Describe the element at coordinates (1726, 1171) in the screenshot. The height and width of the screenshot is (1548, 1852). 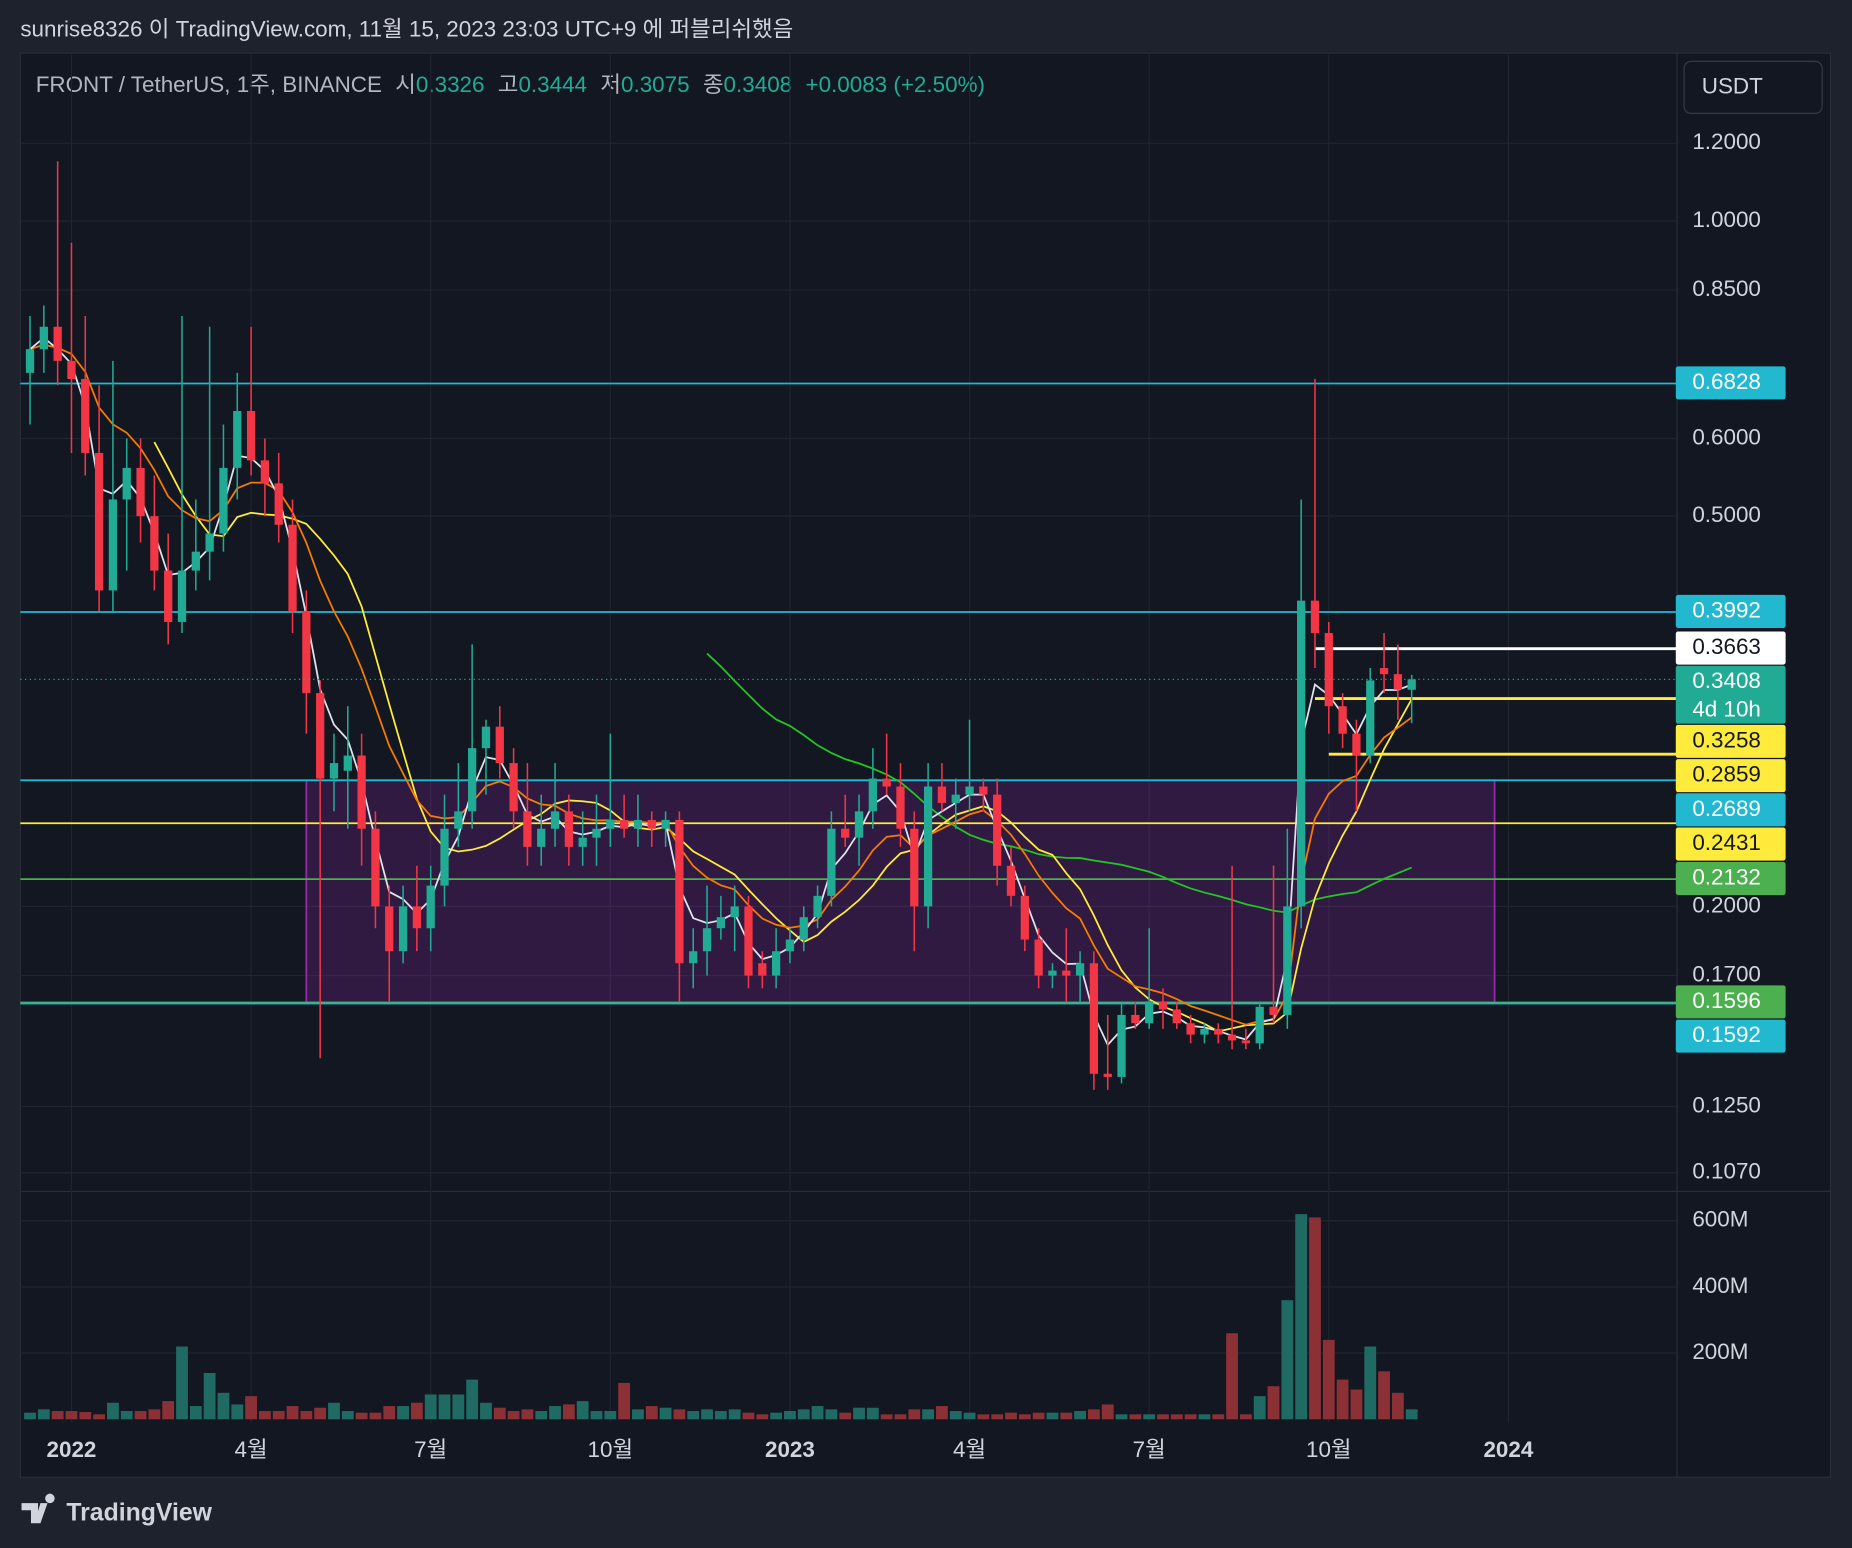
I see `y-tick-label: 0.1070` at that location.